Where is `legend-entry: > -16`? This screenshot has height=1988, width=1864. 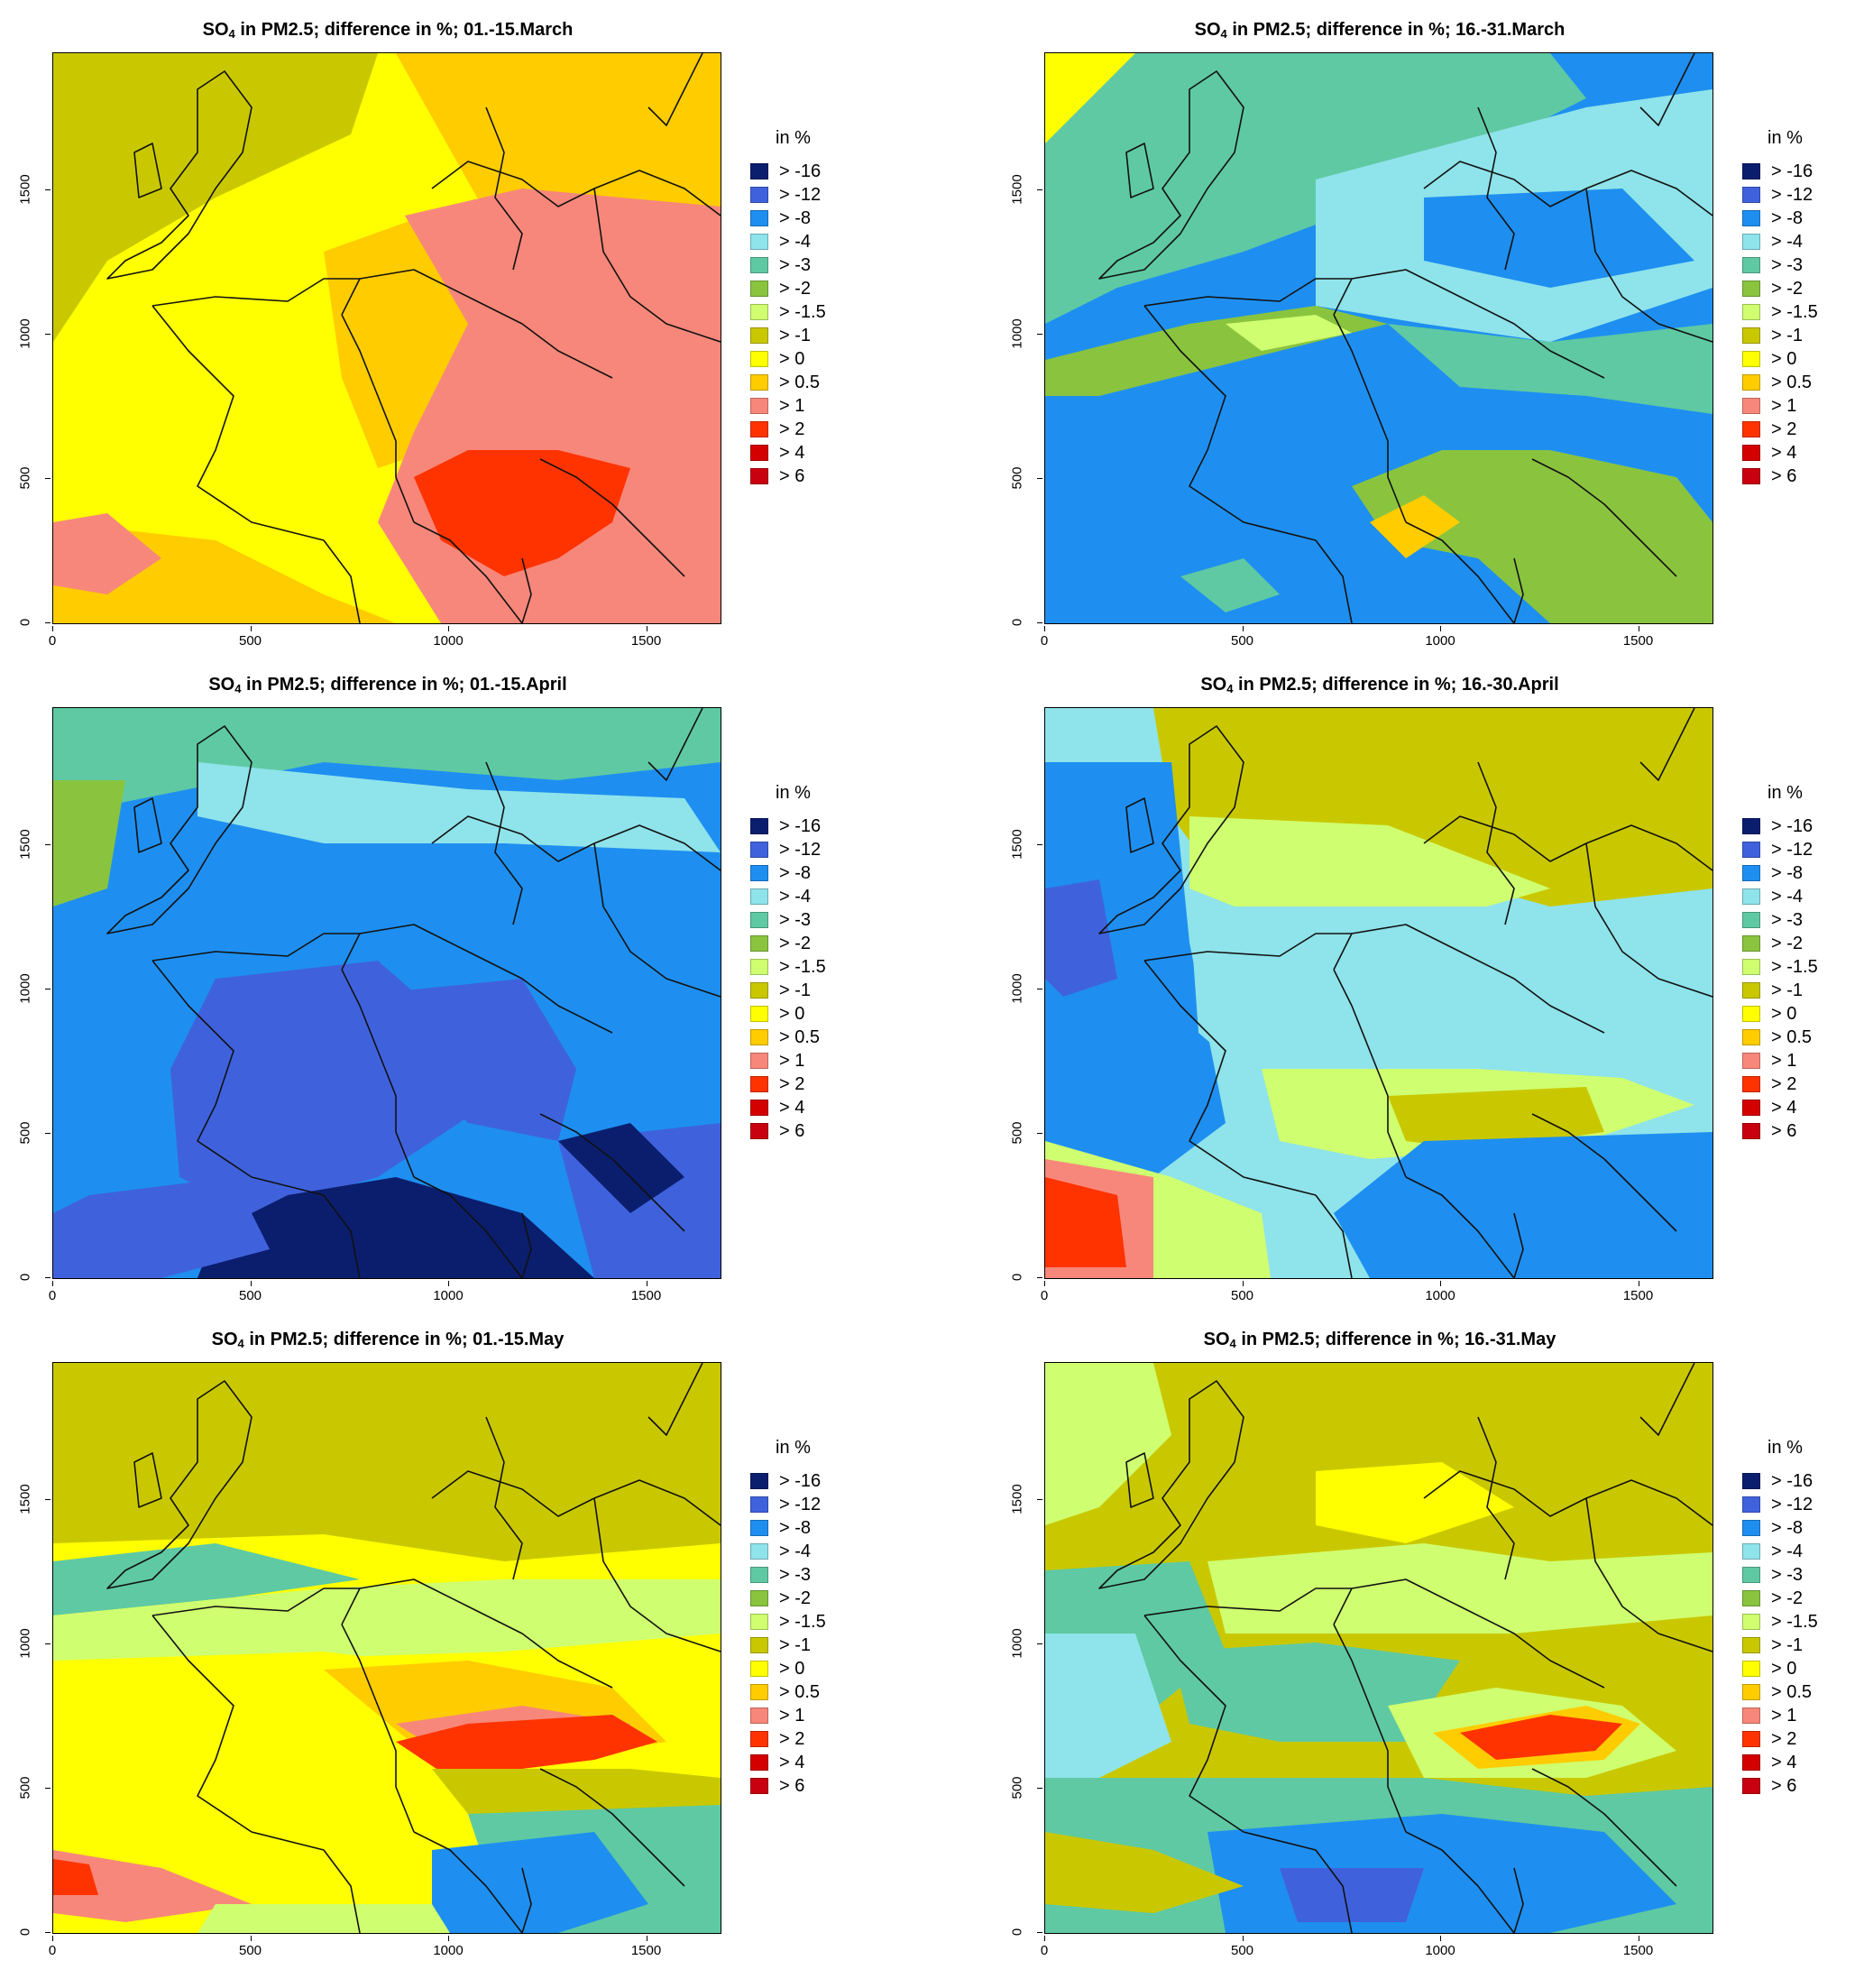 legend-entry: > -16 is located at coordinates (1803, 1481).